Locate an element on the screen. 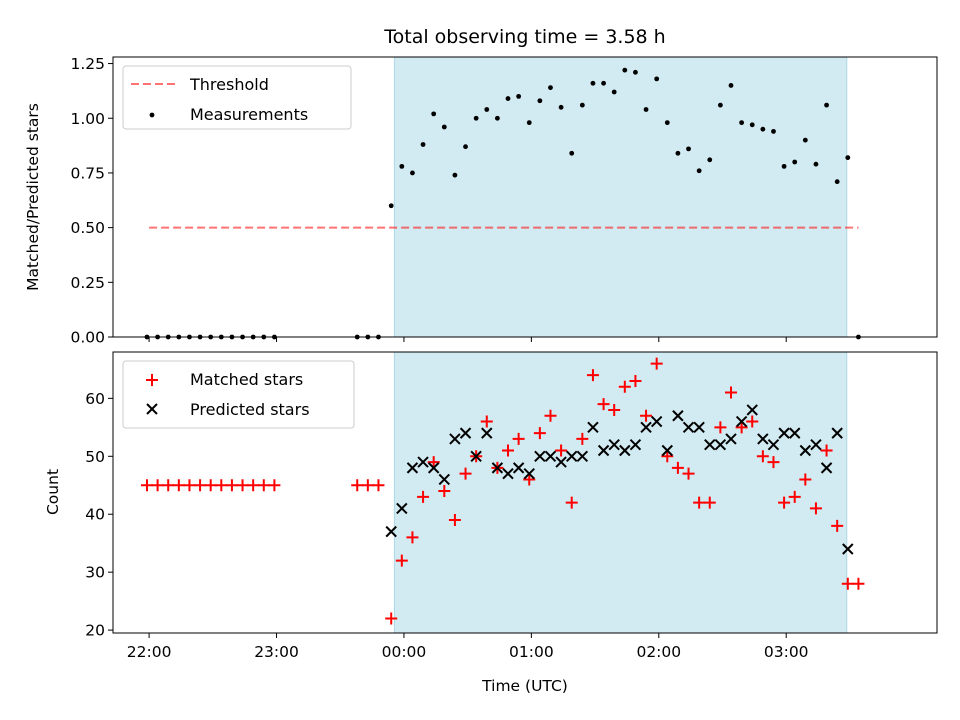 The width and height of the screenshot is (960, 720). bottom-x-tick-label: 01:00 is located at coordinates (531, 652).